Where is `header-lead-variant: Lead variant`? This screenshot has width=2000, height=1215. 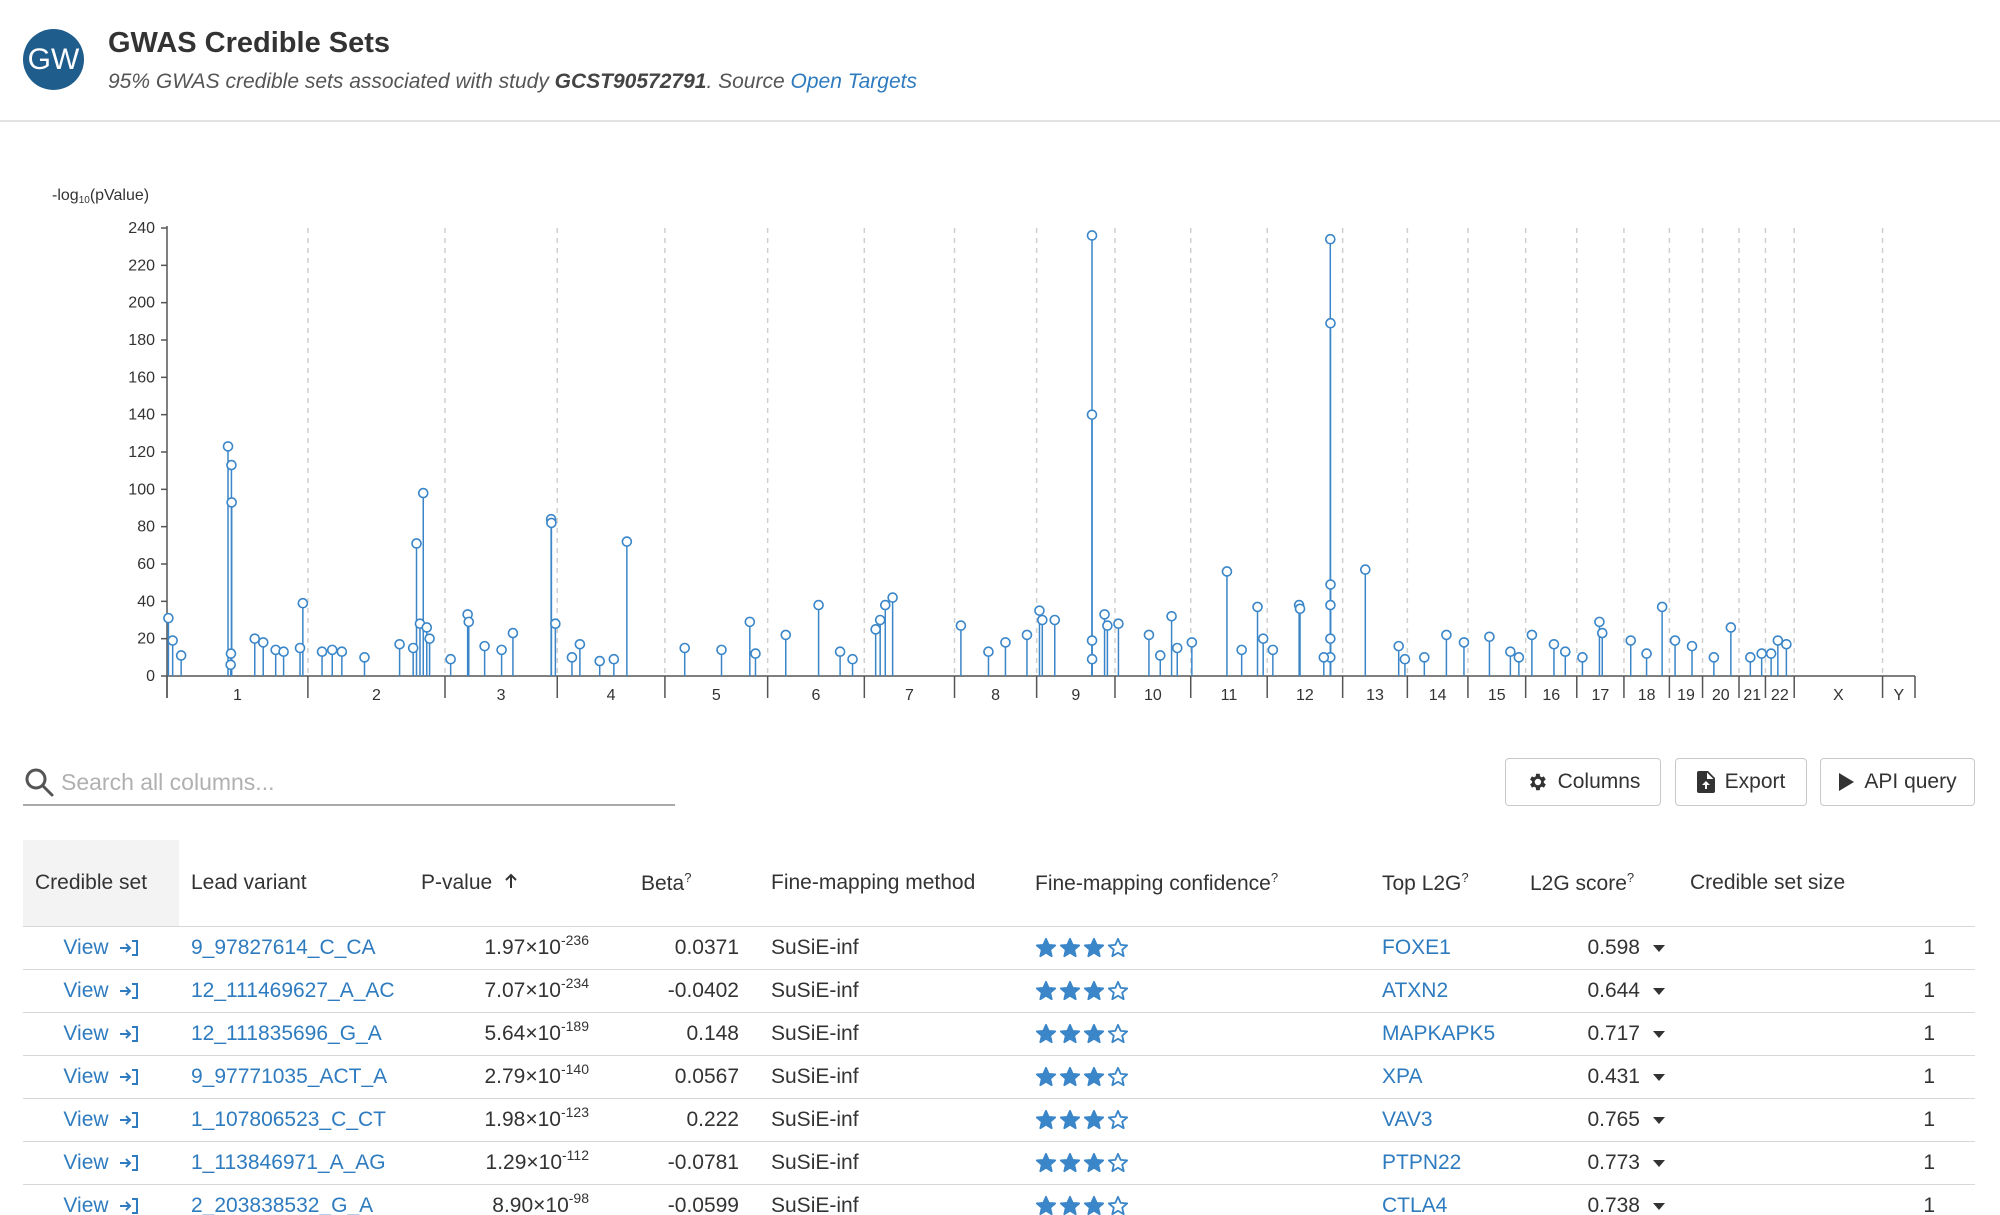
header-lead-variant: Lead variant is located at coordinates (294, 883).